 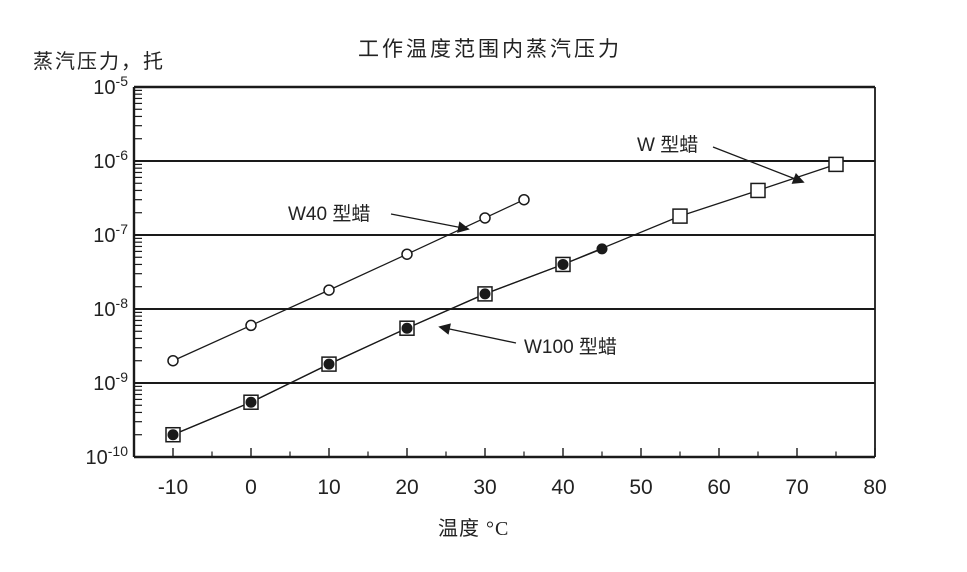 I want to click on x-tick-label: 60, so click(x=718, y=487).